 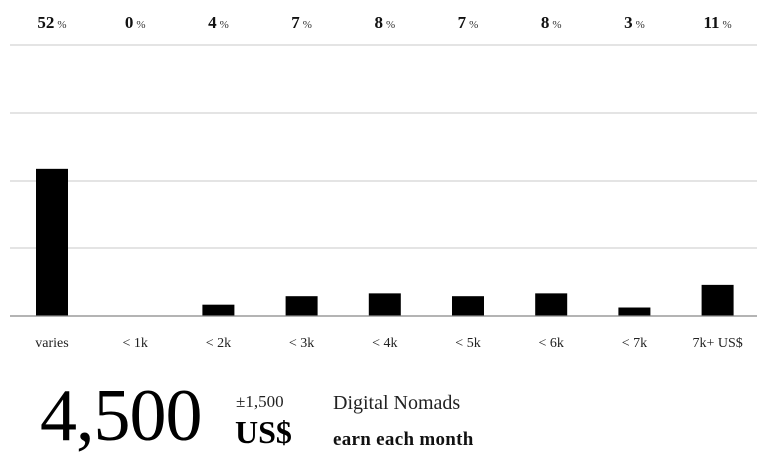 What do you see at coordinates (218, 22) in the screenshot?
I see `percent-label: 4%` at bounding box center [218, 22].